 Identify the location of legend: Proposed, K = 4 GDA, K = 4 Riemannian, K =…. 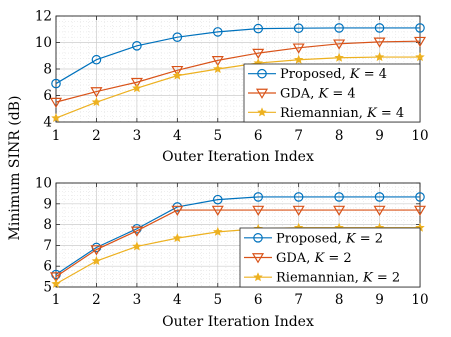
(332, 93).